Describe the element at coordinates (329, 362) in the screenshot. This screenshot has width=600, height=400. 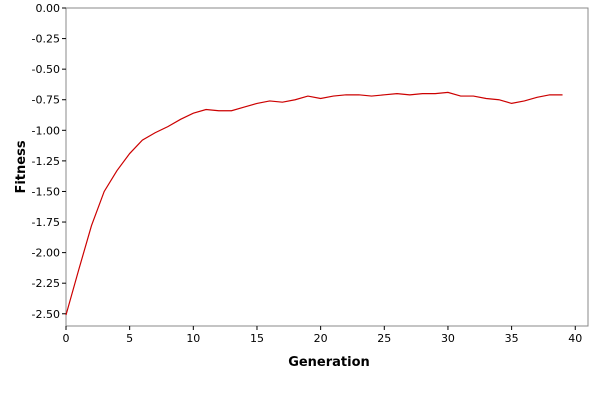
I see `x-axis-title: Generation` at that location.